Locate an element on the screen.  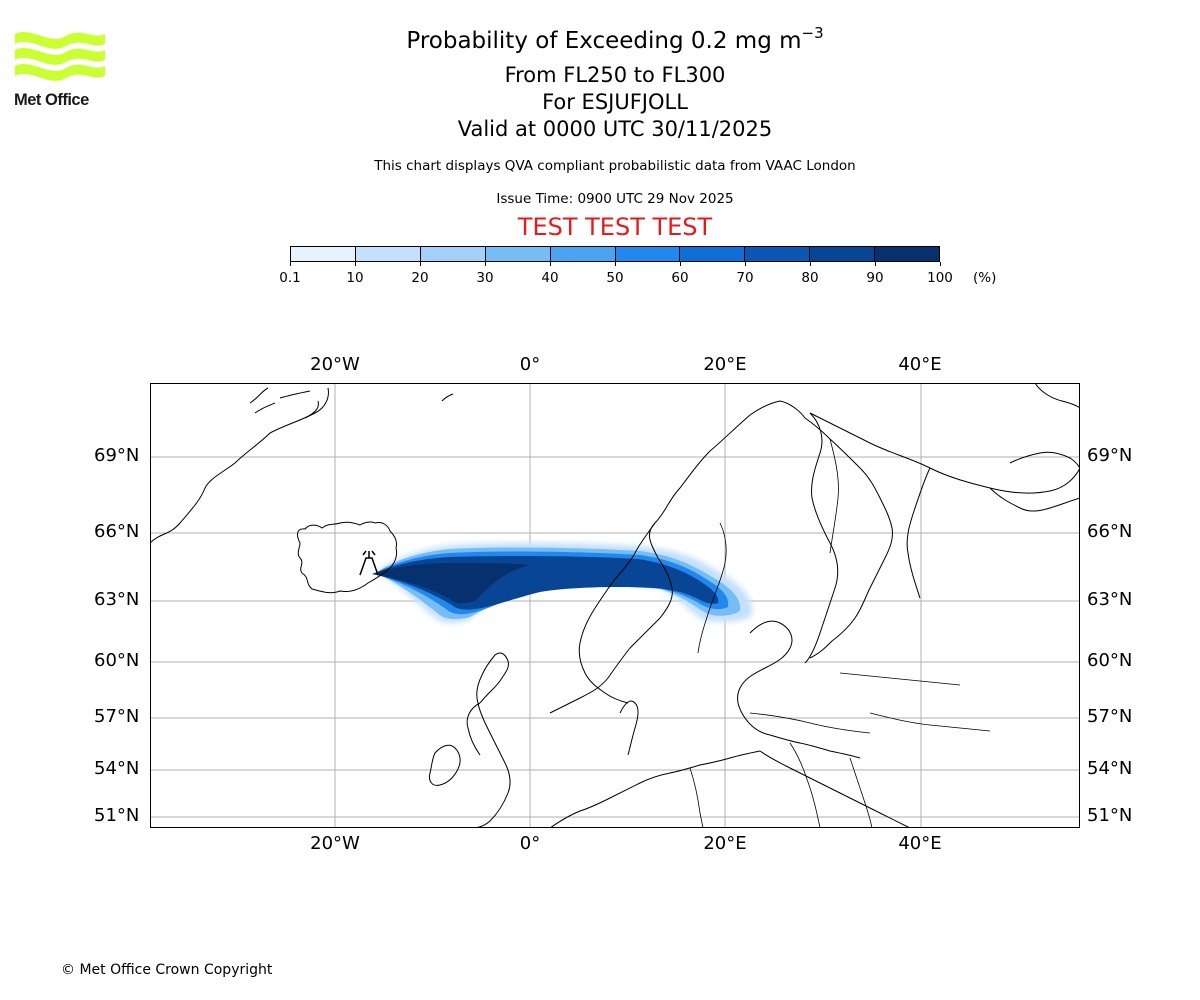
latitude-label-right: 63°N is located at coordinates (1110, 599).